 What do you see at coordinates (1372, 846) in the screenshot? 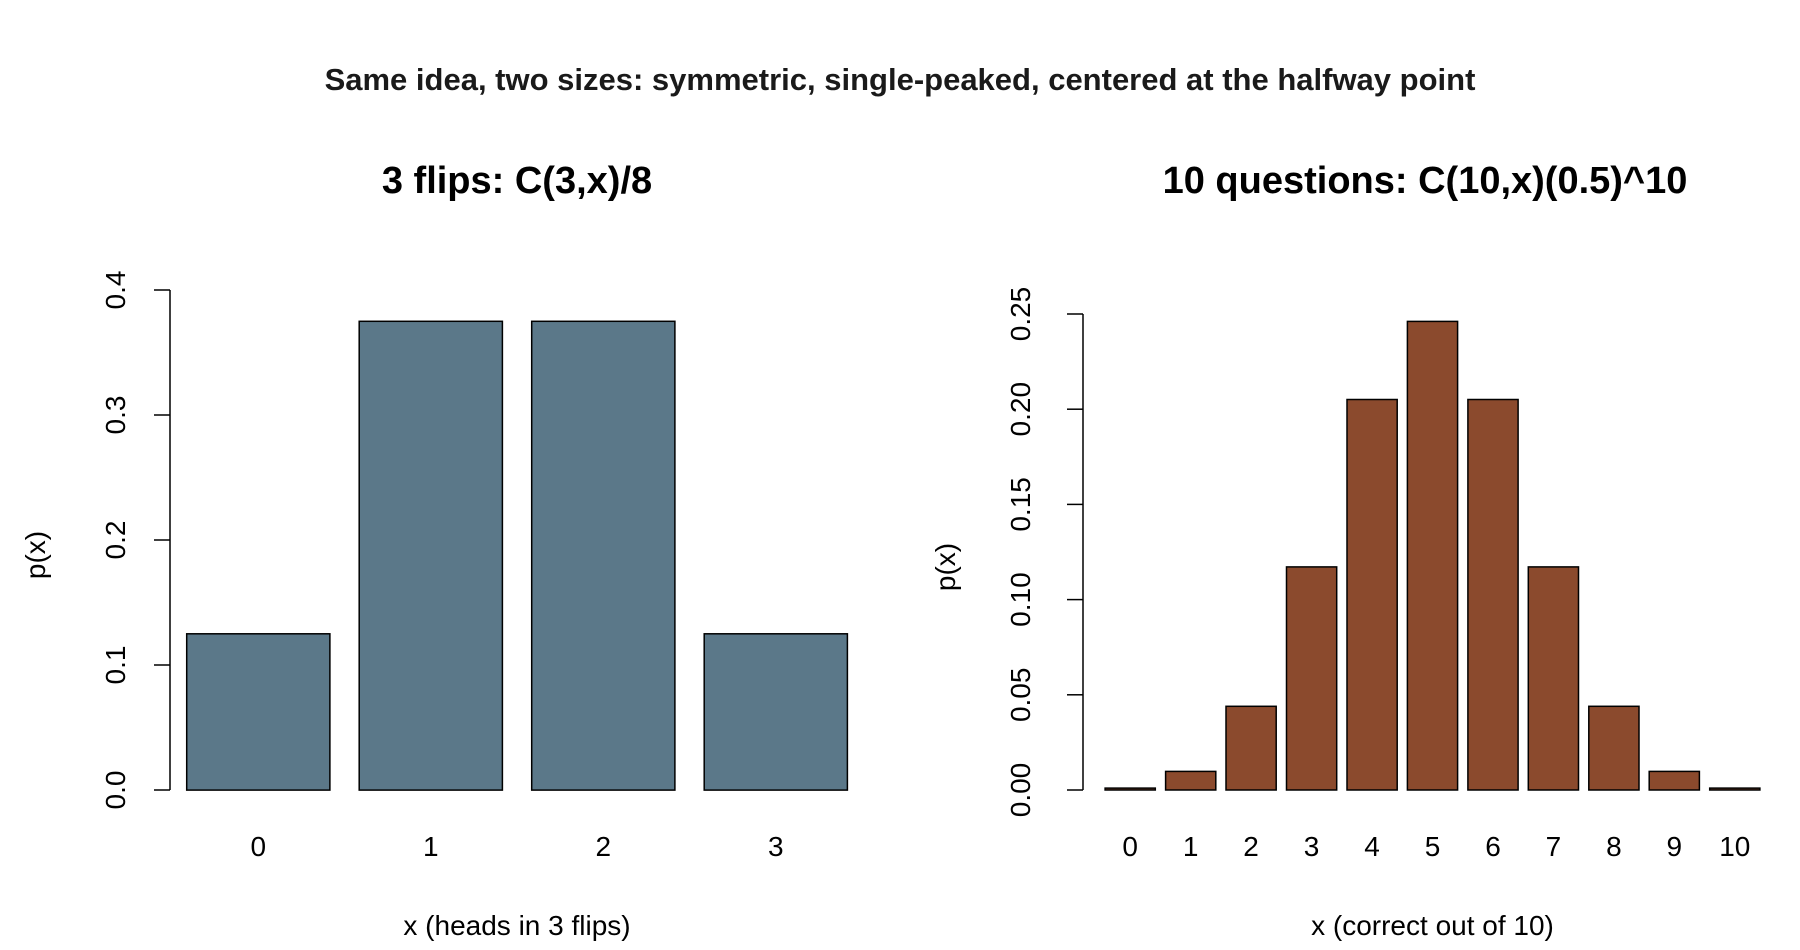
I see `x-tick-label: 4` at bounding box center [1372, 846].